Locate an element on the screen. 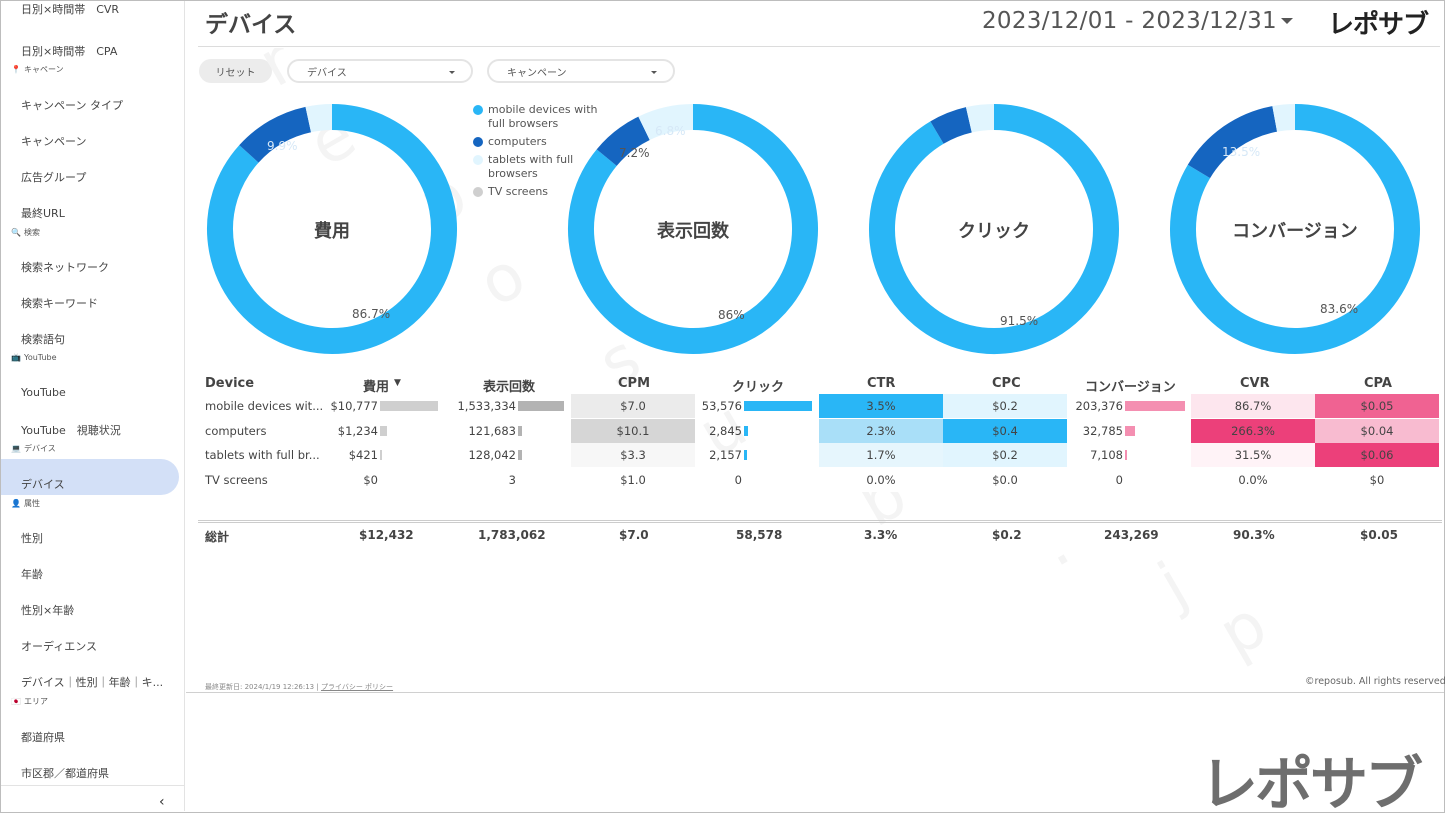 This screenshot has height=813, width=1445. legend-label: mobile devices with full browsers is located at coordinates (543, 116).